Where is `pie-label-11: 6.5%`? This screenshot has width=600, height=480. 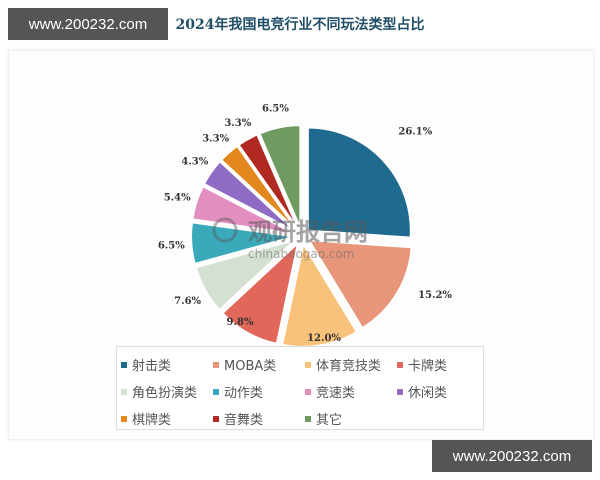 pie-label-11: 6.5% is located at coordinates (275, 109).